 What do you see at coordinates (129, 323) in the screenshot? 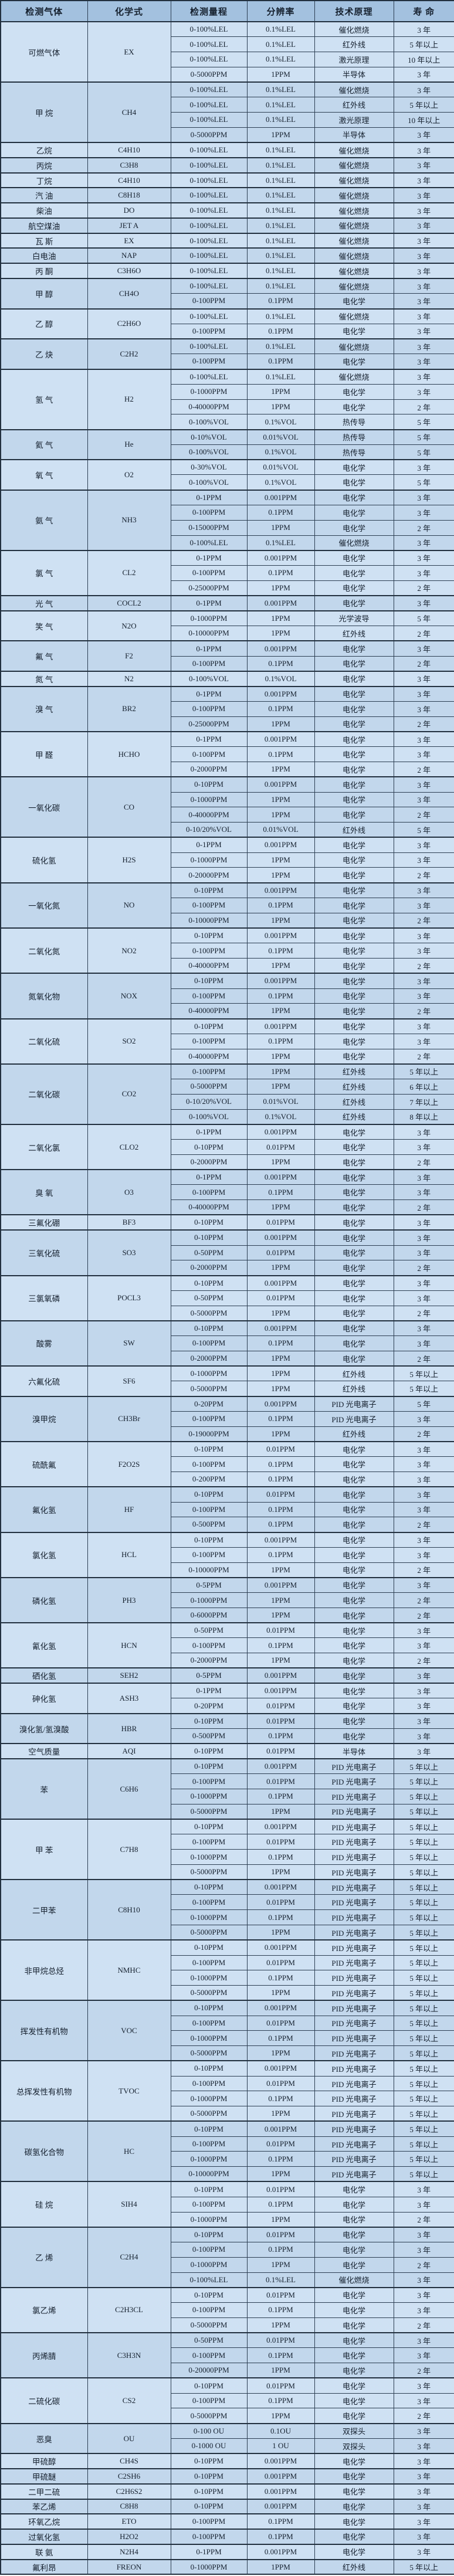
I see `formula-cell: C2H6O` at bounding box center [129, 323].